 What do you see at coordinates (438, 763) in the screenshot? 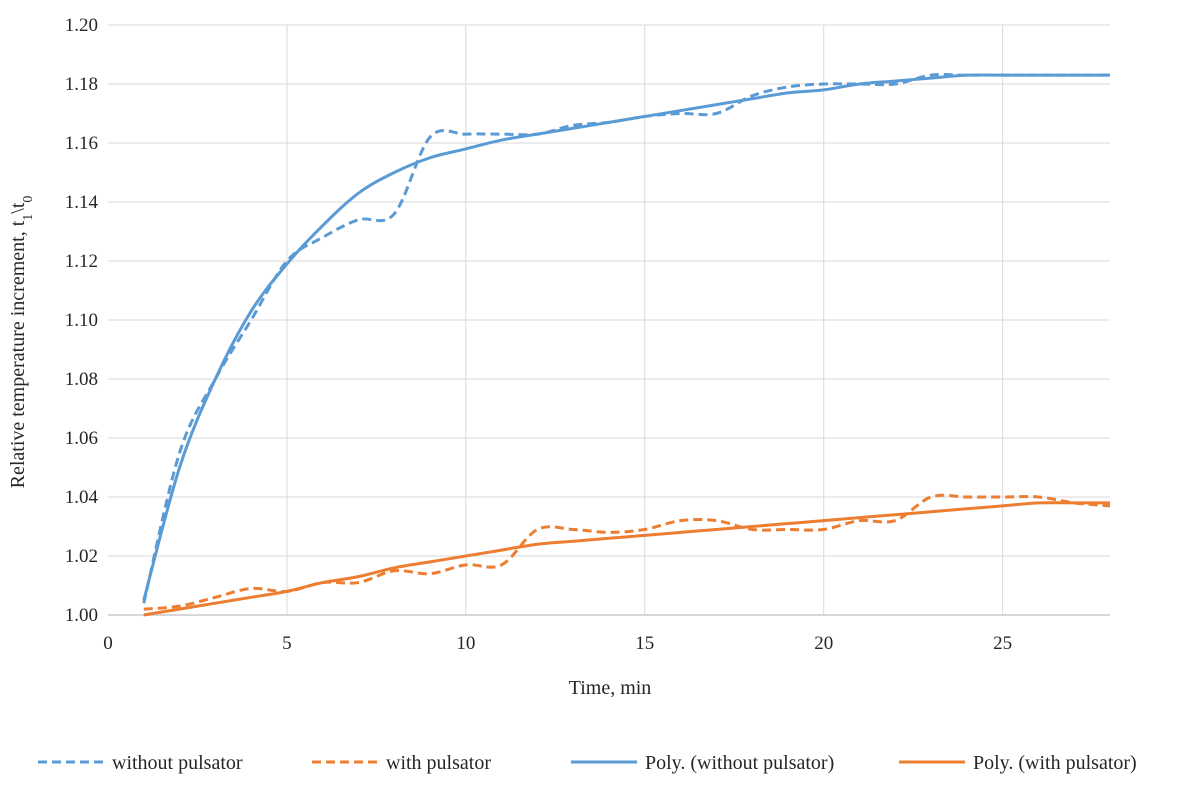
I see `legend-label: with pulsator` at bounding box center [438, 763].